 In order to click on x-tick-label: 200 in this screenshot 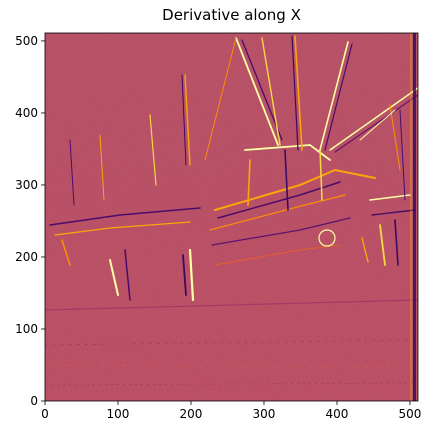, I will do `click(191, 414)`.